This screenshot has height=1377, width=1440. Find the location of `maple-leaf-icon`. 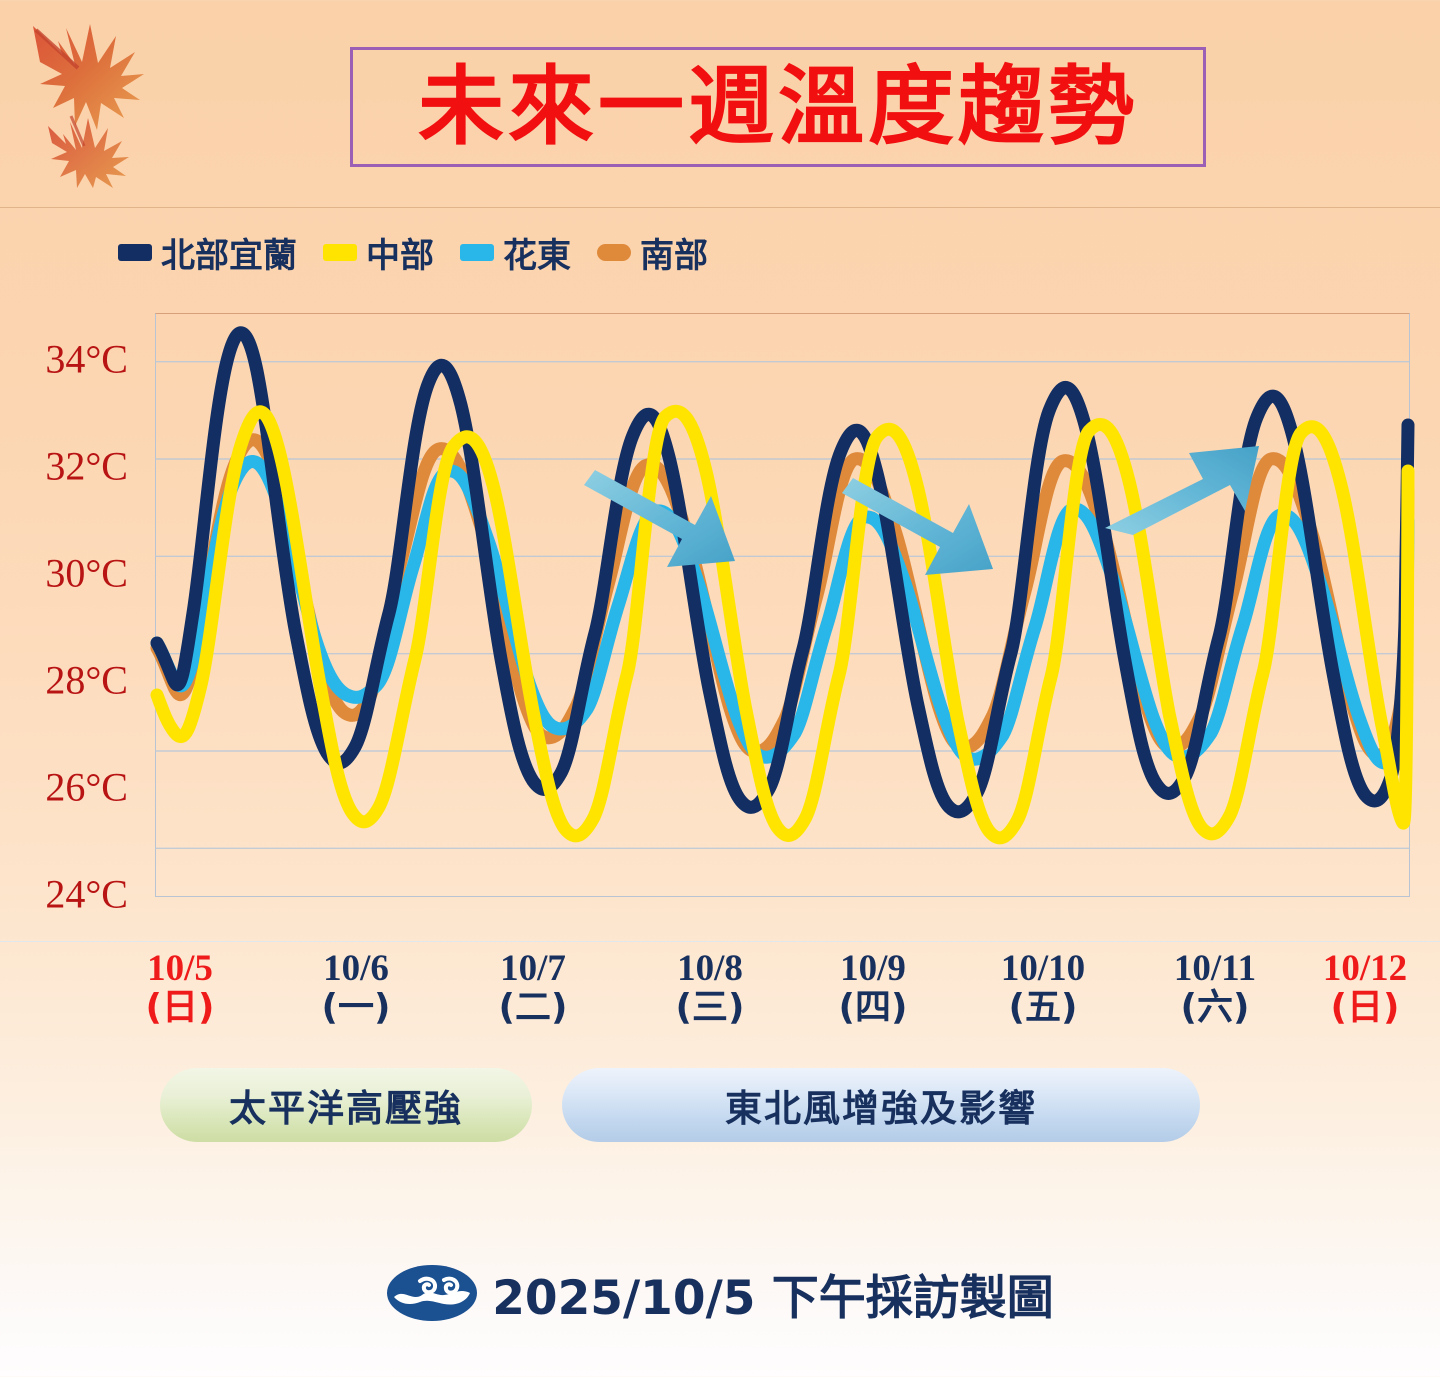

maple-leaf-icon is located at coordinates (88, 106).